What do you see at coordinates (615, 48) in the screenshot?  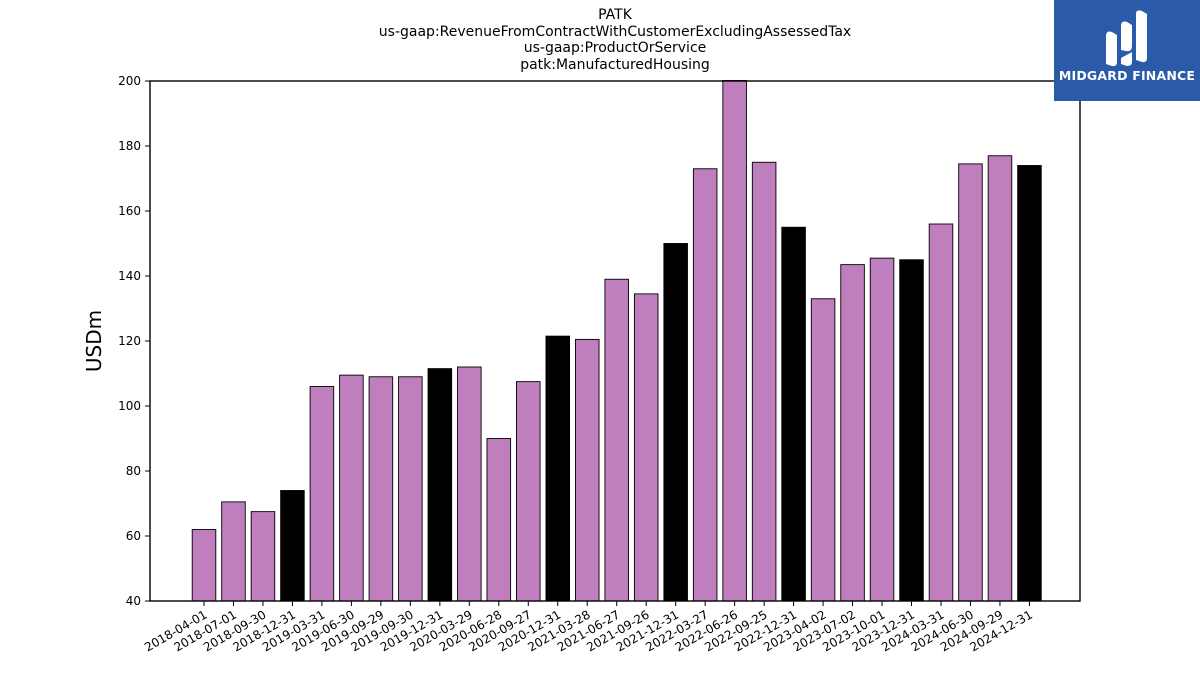 I see `chart-title-line-3: us-gaap:ProductOrService` at bounding box center [615, 48].